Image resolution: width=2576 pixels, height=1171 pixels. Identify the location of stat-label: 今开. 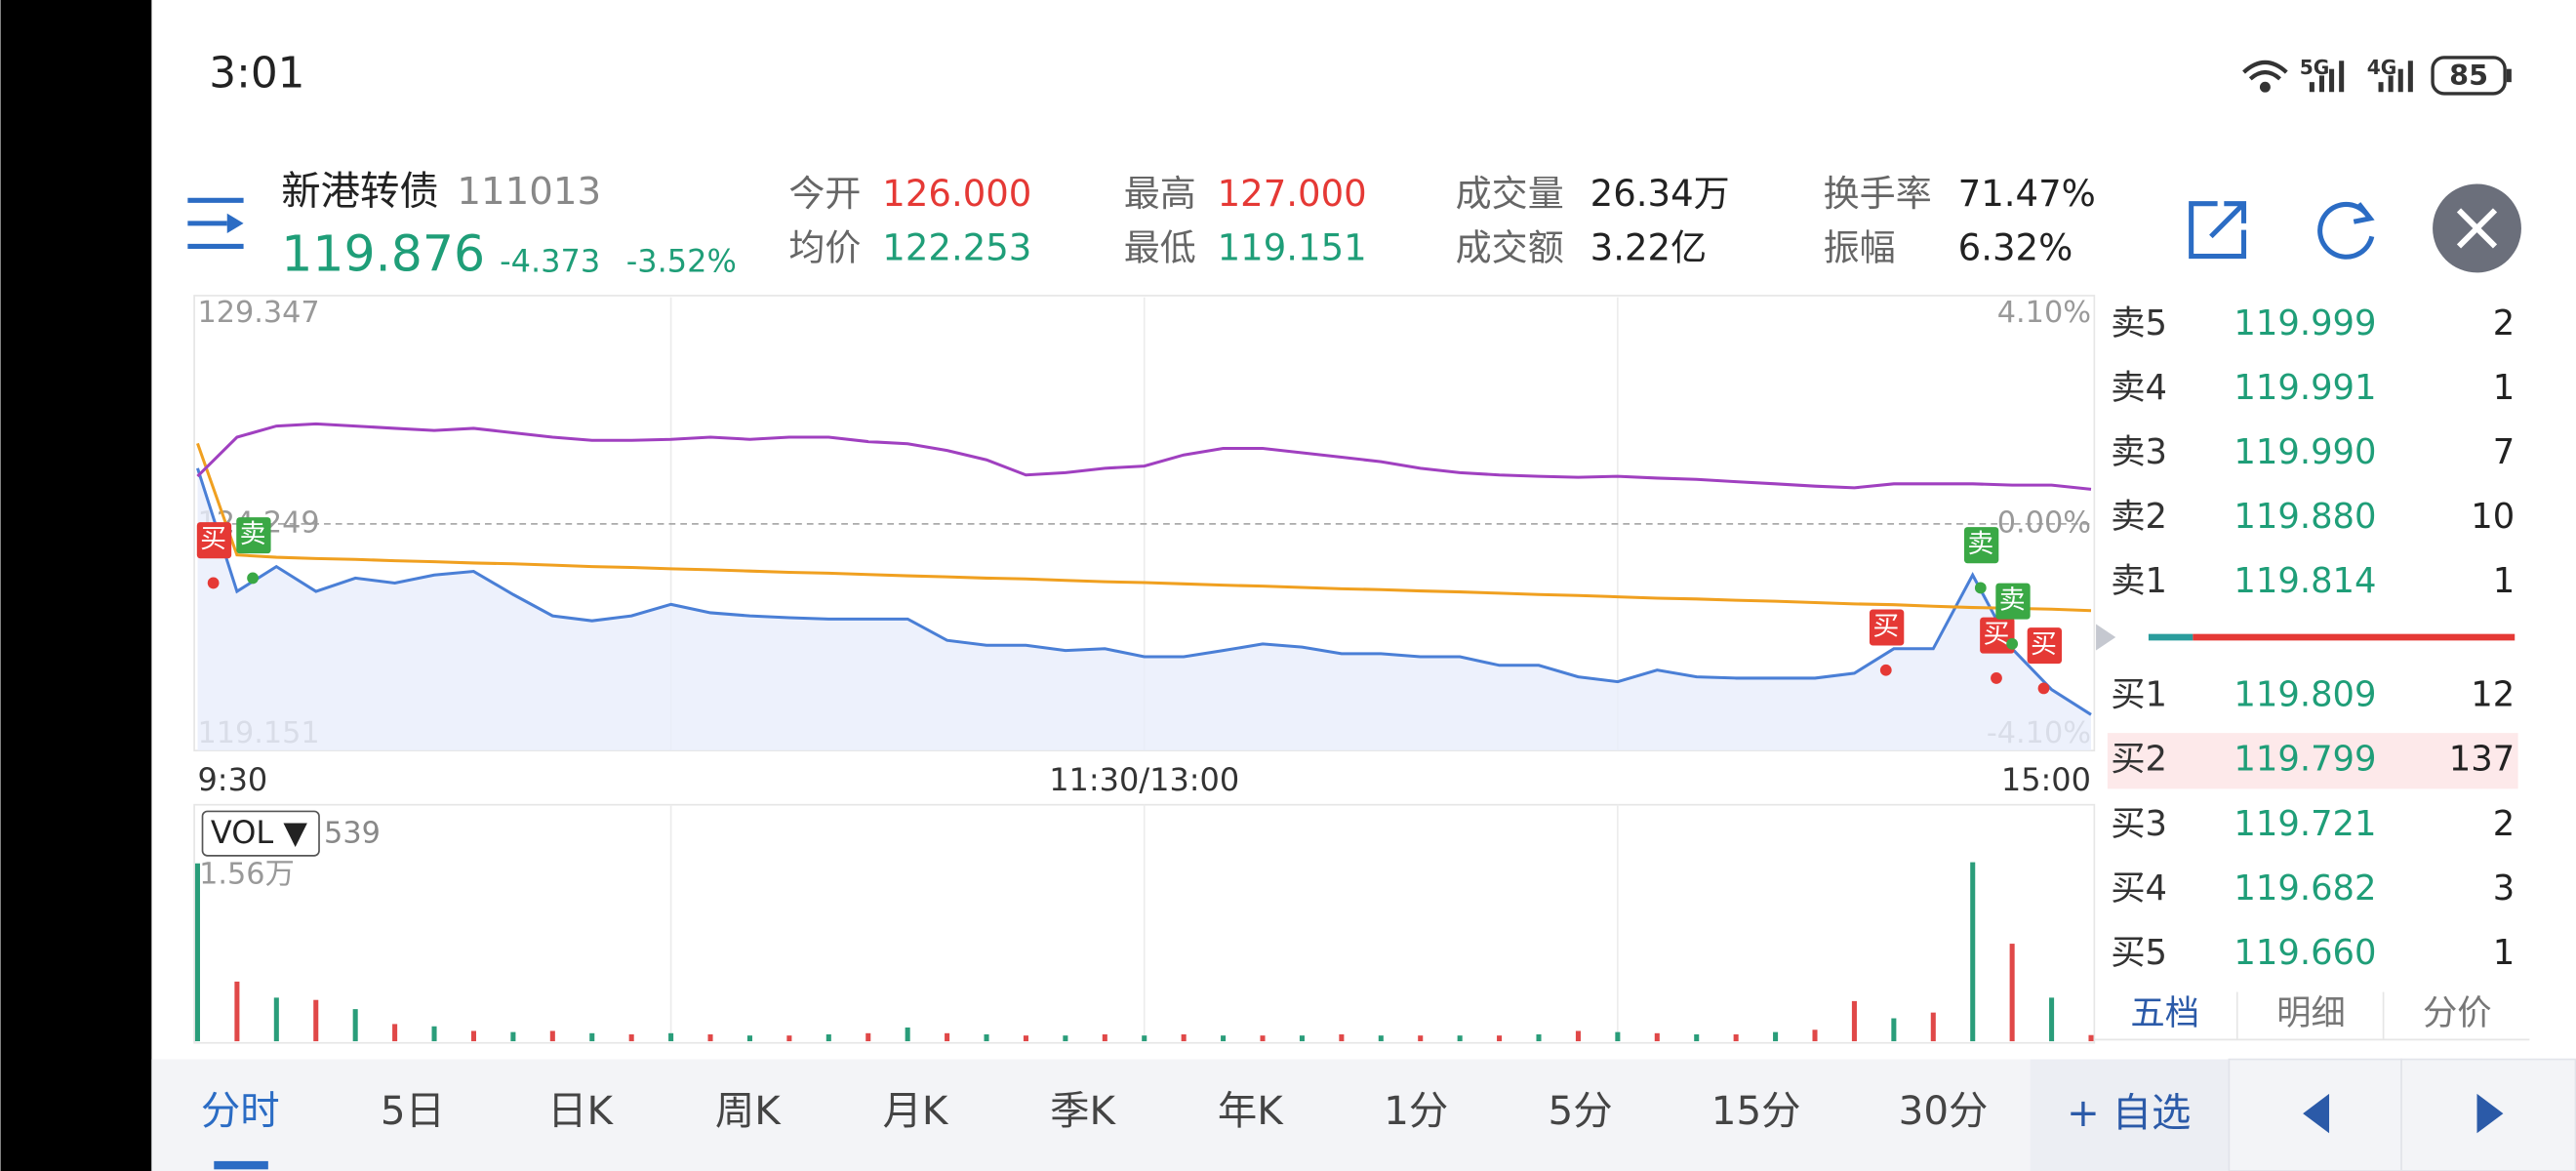
(824, 194).